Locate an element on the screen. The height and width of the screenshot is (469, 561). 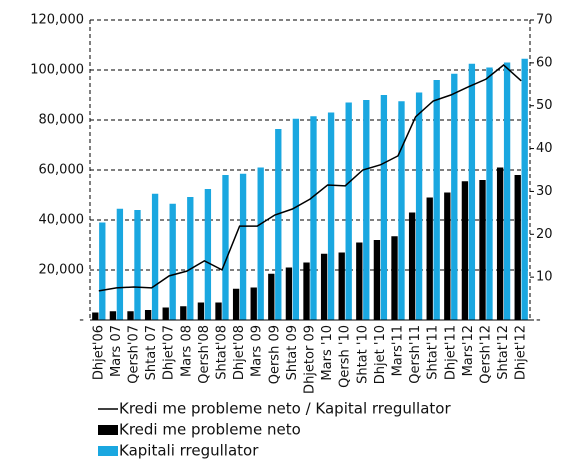
y2-tick-label: 20 is located at coordinates (544, 234).